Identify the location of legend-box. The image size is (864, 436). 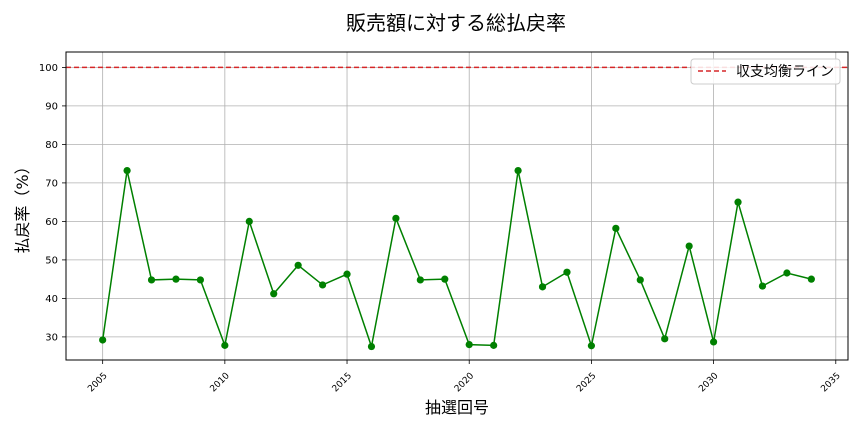
(765, 71).